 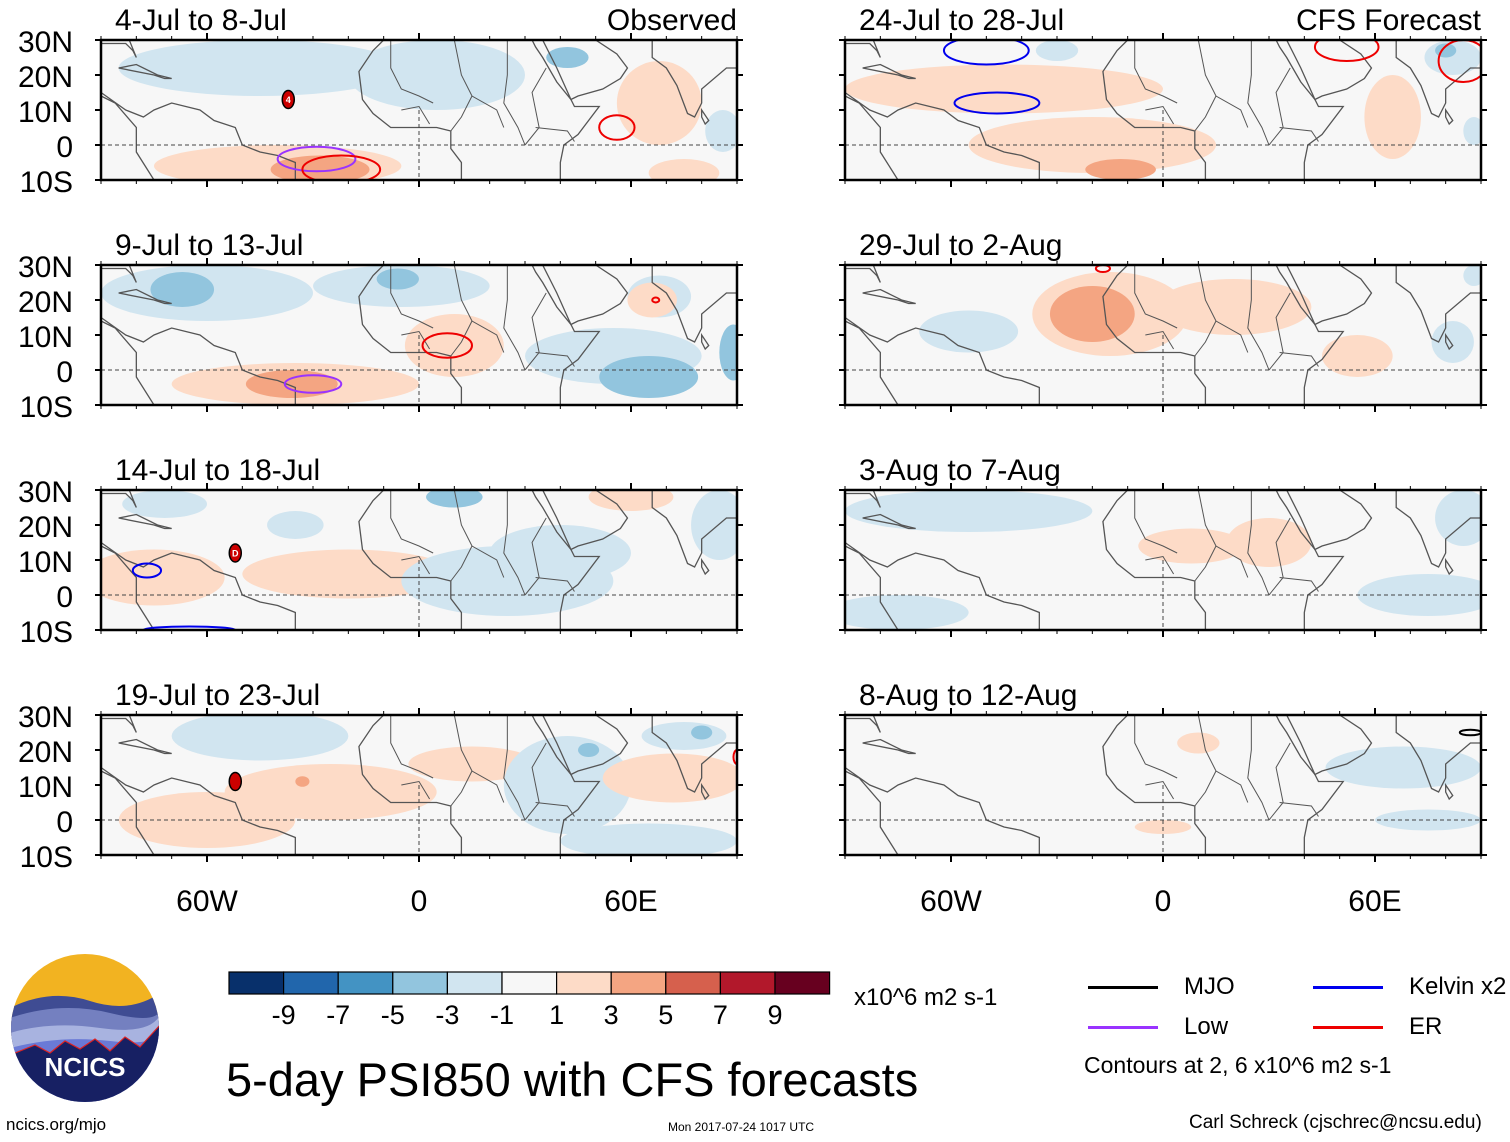 I want to click on colorbar-label: -5, so click(x=393, y=1015).